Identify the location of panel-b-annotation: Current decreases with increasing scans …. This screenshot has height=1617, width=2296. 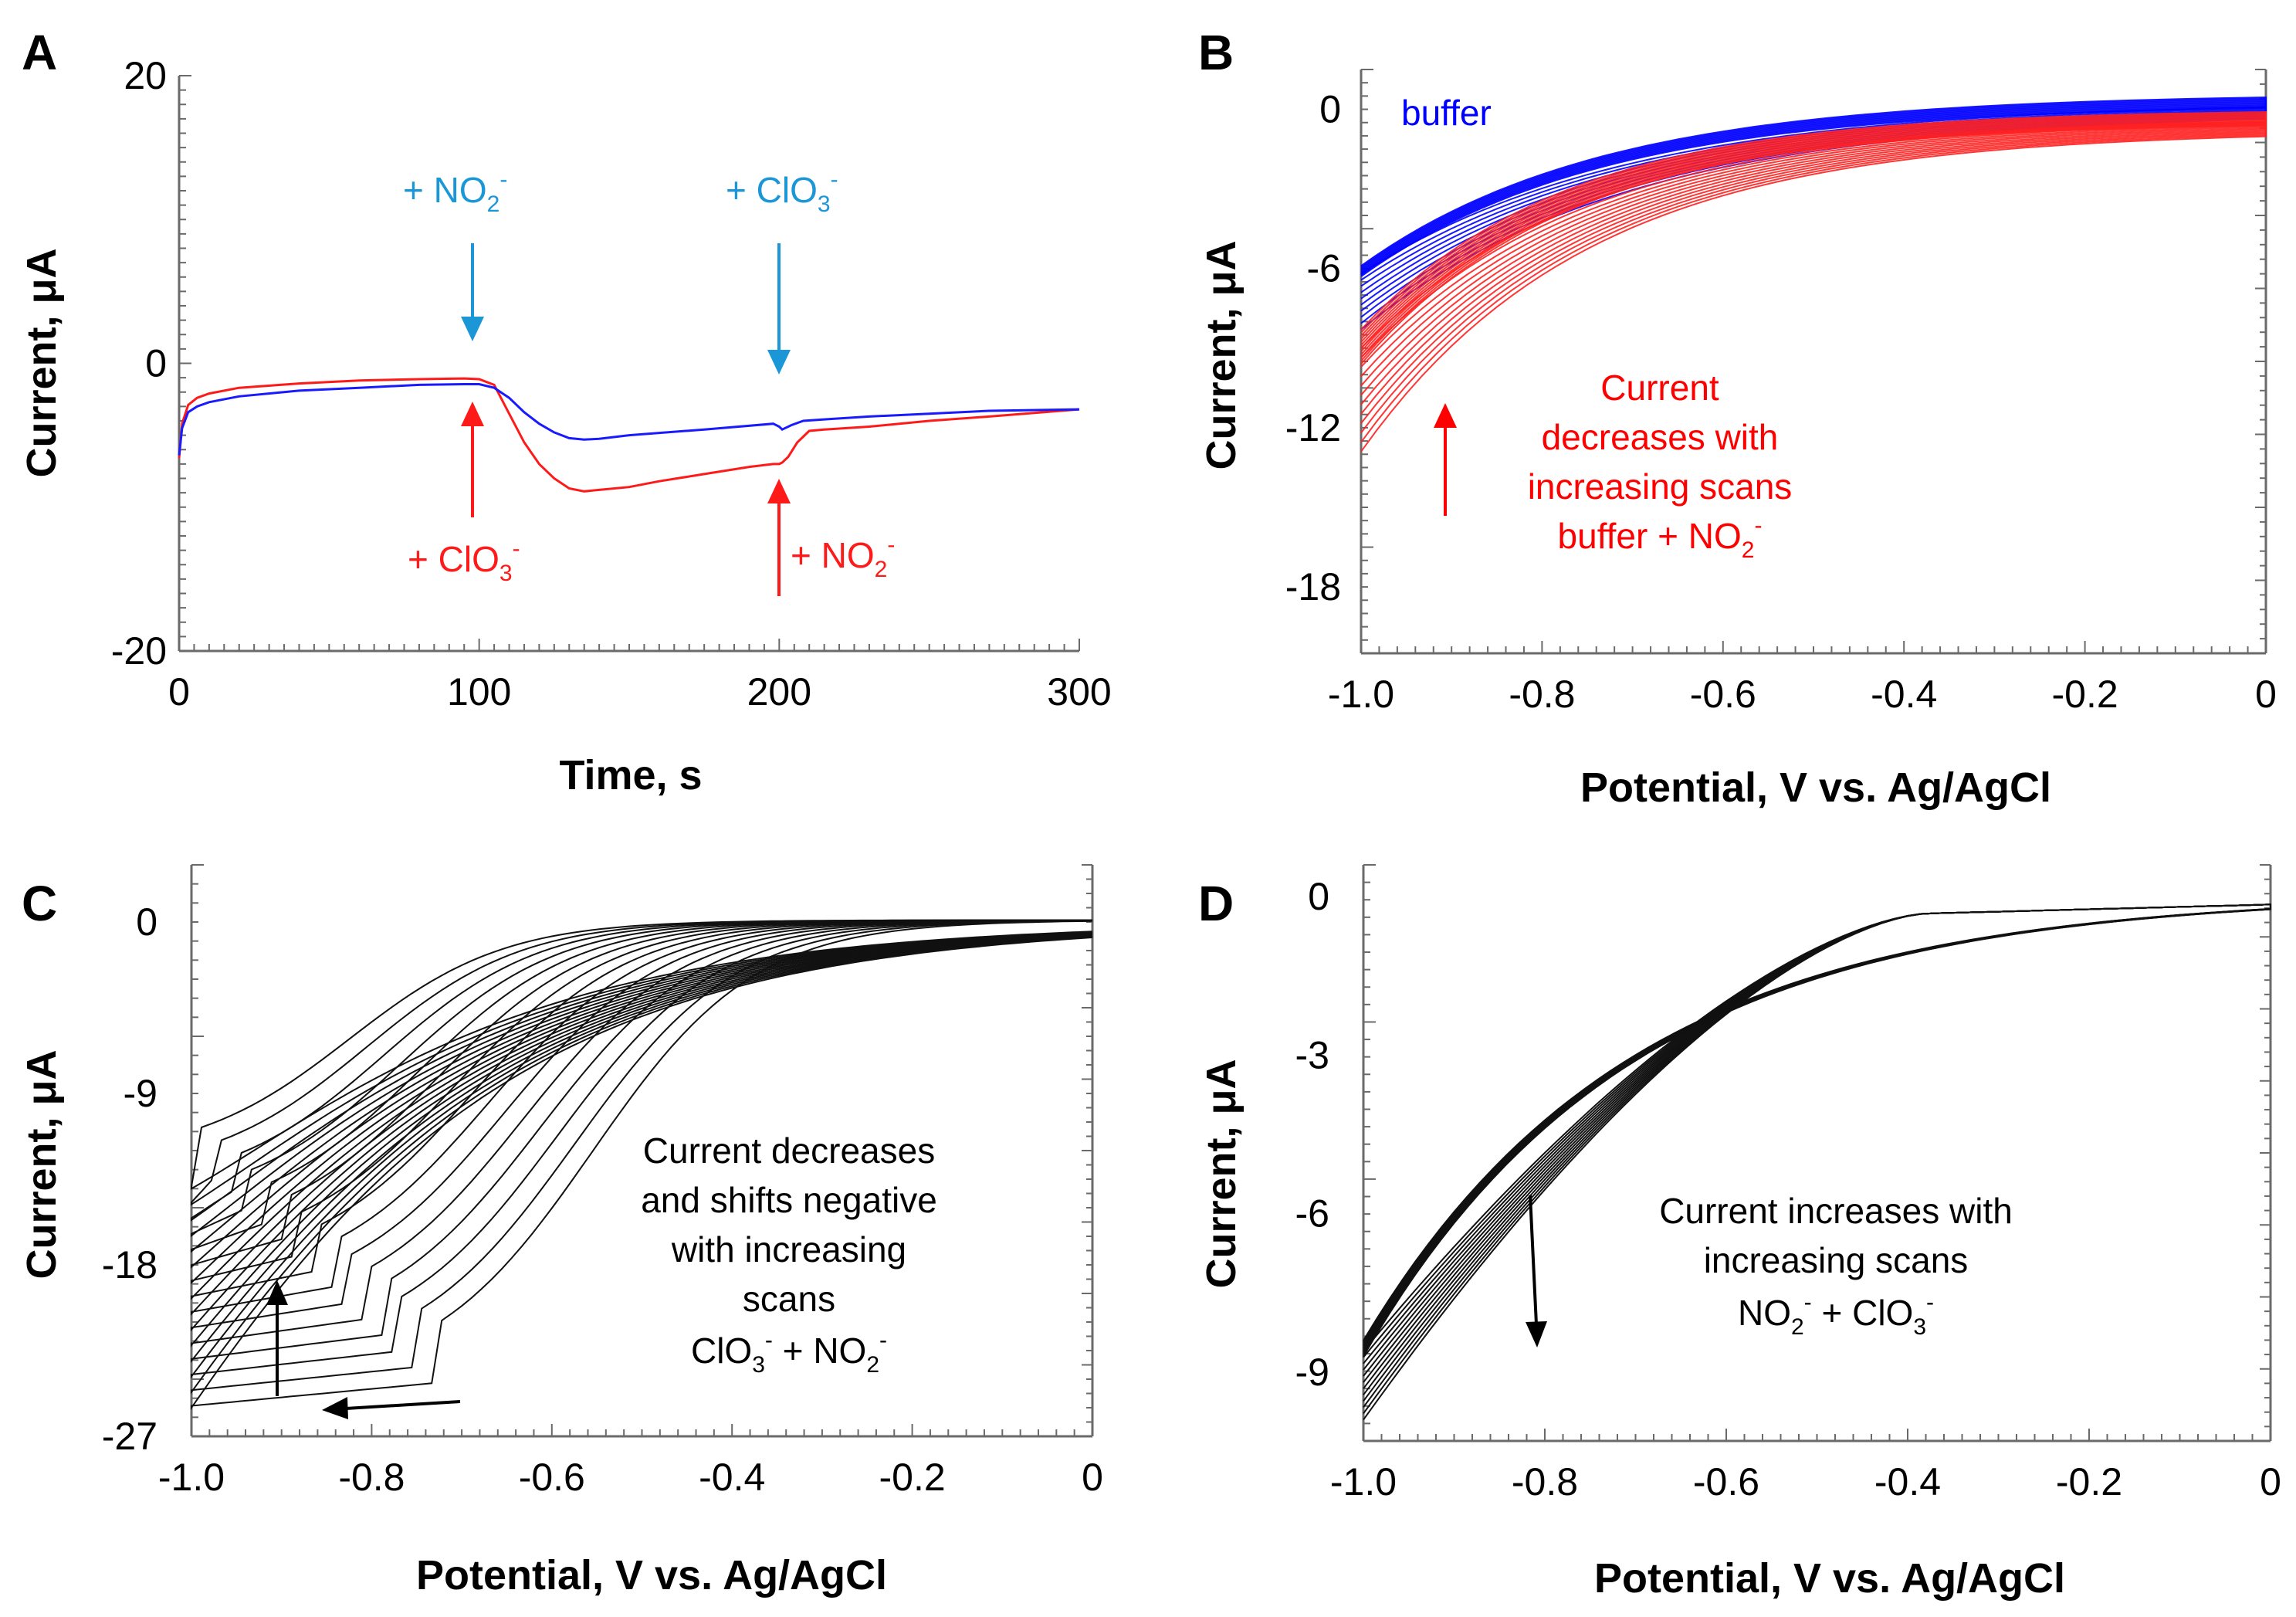
(1660, 465).